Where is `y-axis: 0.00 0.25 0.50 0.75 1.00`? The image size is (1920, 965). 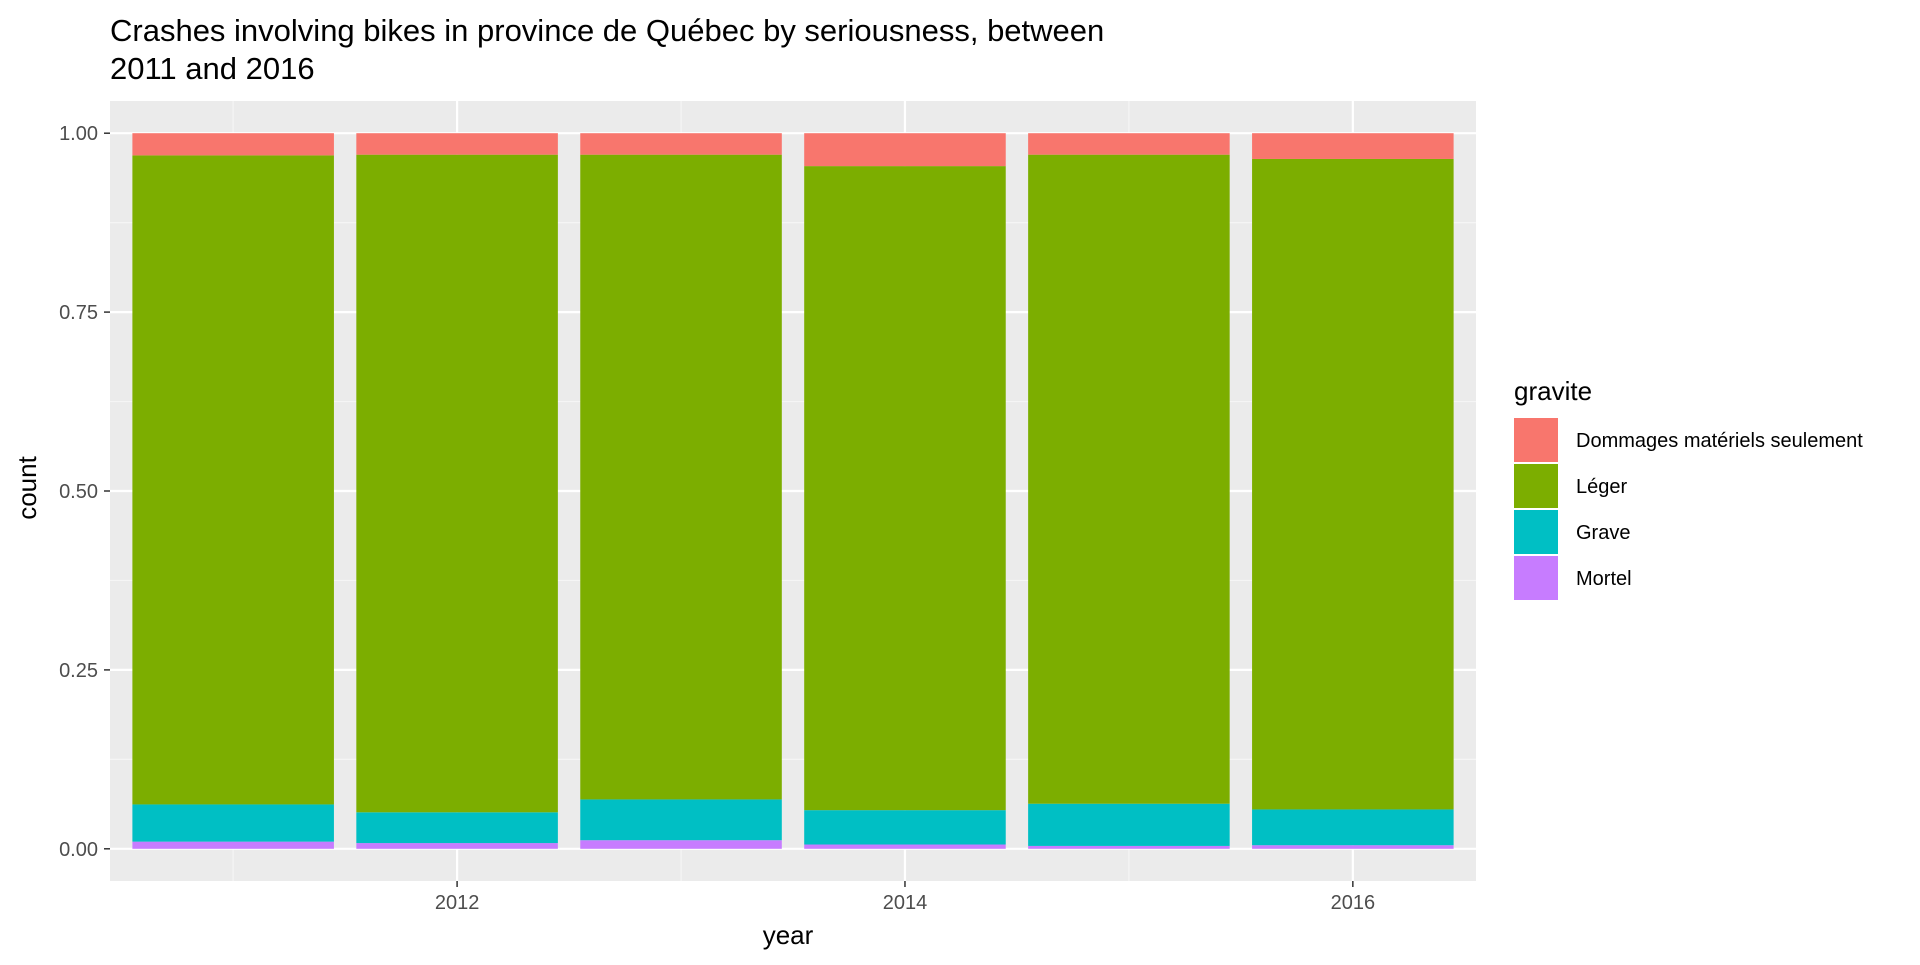
y-axis: 0.00 0.25 0.50 0.75 1.00 is located at coordinates (84, 492).